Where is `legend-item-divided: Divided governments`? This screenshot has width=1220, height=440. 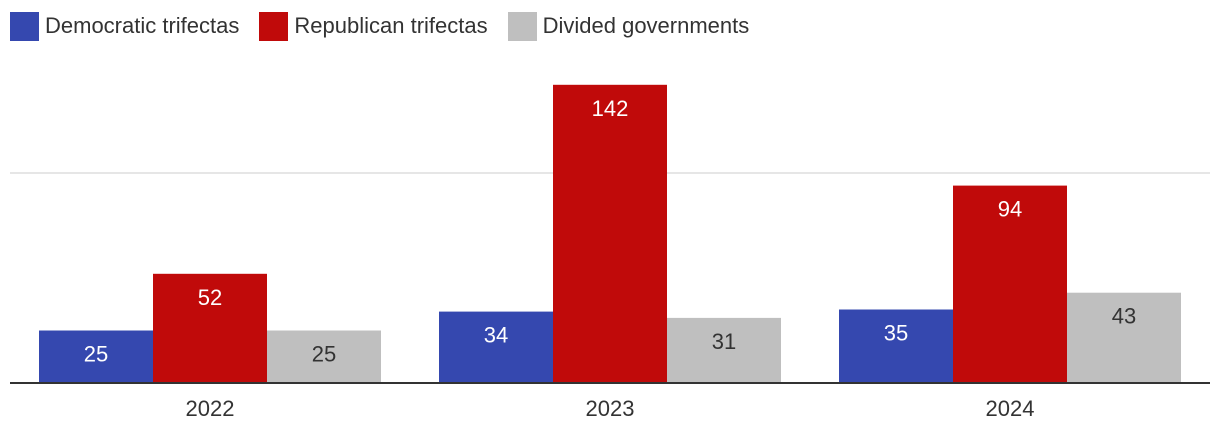
legend-item-divided: Divided governments is located at coordinates (628, 26).